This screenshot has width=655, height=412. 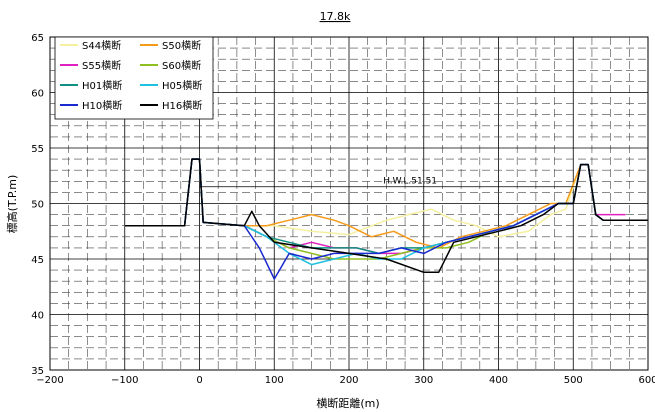 What do you see at coordinates (37, 316) in the screenshot?
I see `y-tick-label: 40` at bounding box center [37, 316].